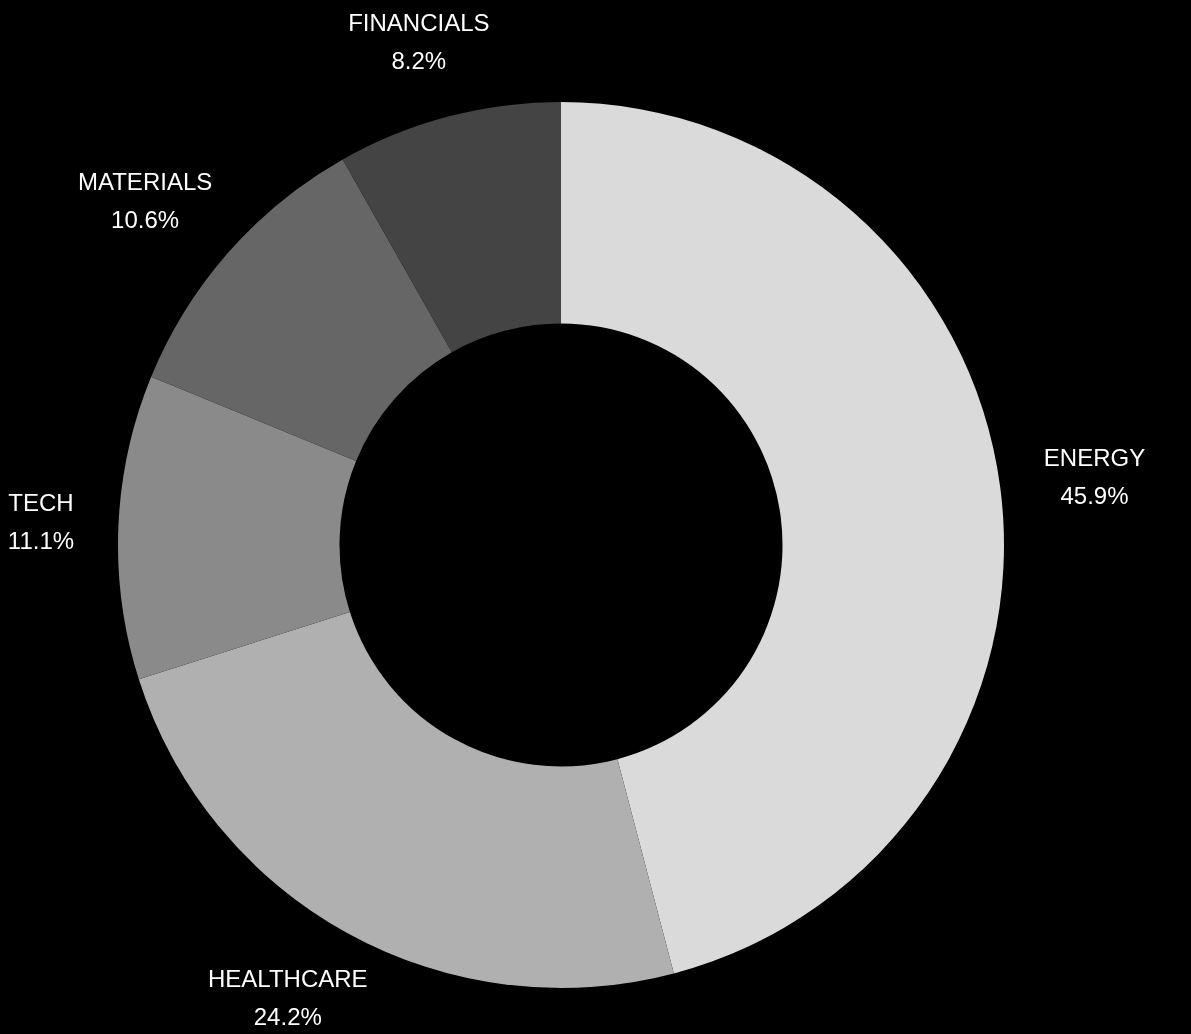 The height and width of the screenshot is (1034, 1191). Describe the element at coordinates (419, 23) in the screenshot. I see `slice-label: FINANCIALS` at that location.